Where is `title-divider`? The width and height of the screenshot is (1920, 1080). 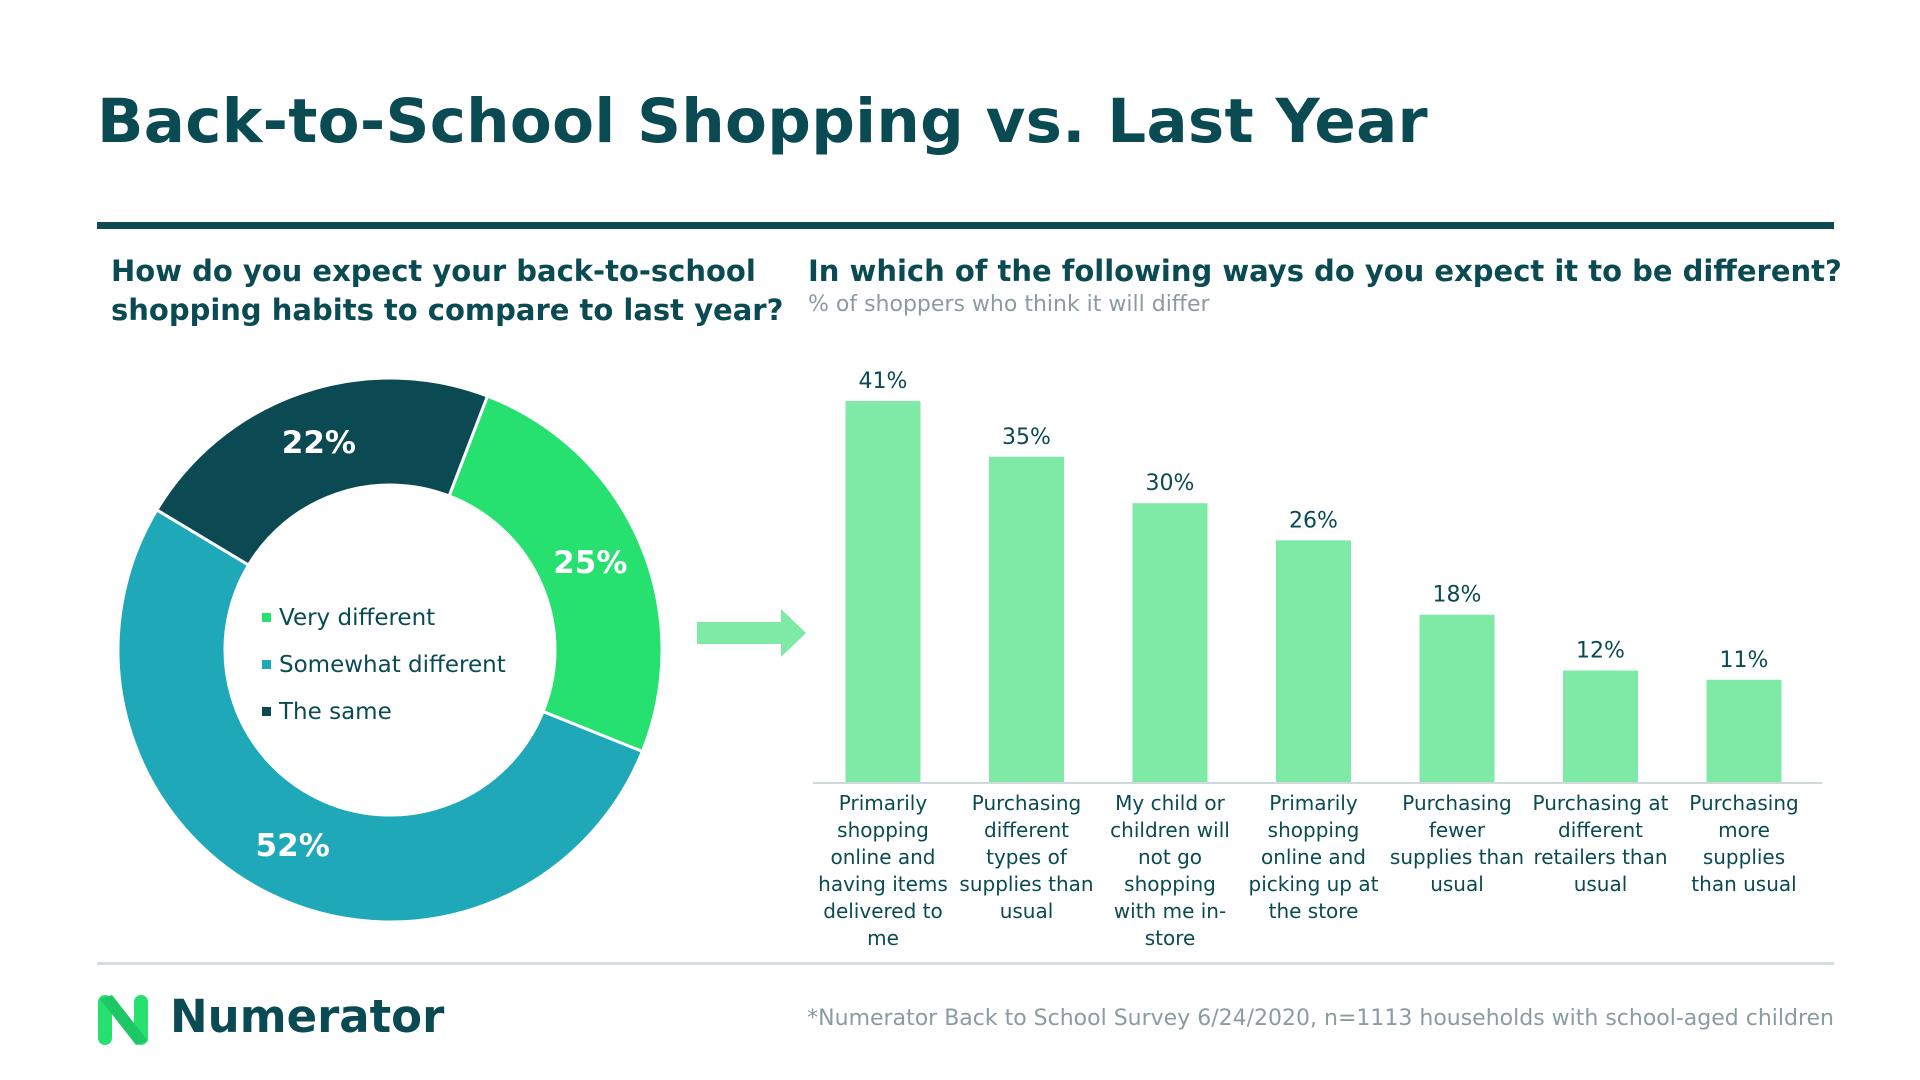
title-divider is located at coordinates (965, 225).